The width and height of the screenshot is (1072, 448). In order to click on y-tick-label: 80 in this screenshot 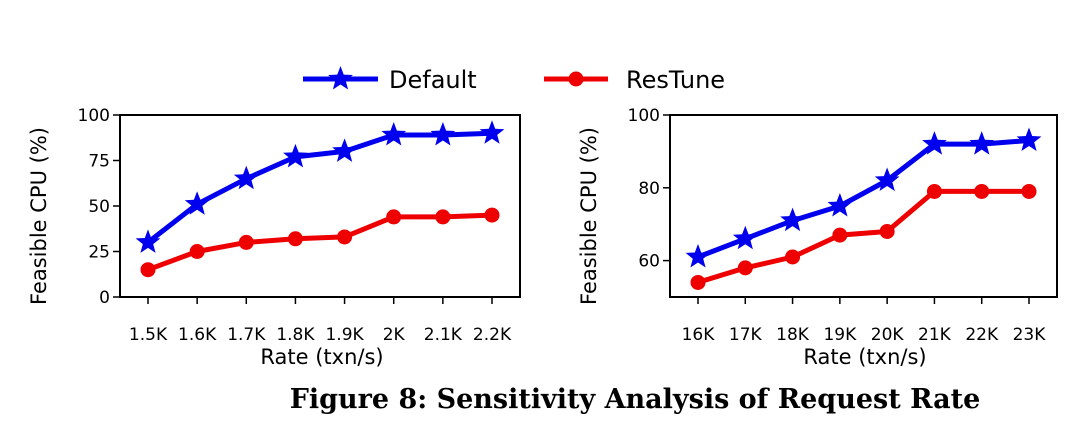, I will do `click(649, 189)`.